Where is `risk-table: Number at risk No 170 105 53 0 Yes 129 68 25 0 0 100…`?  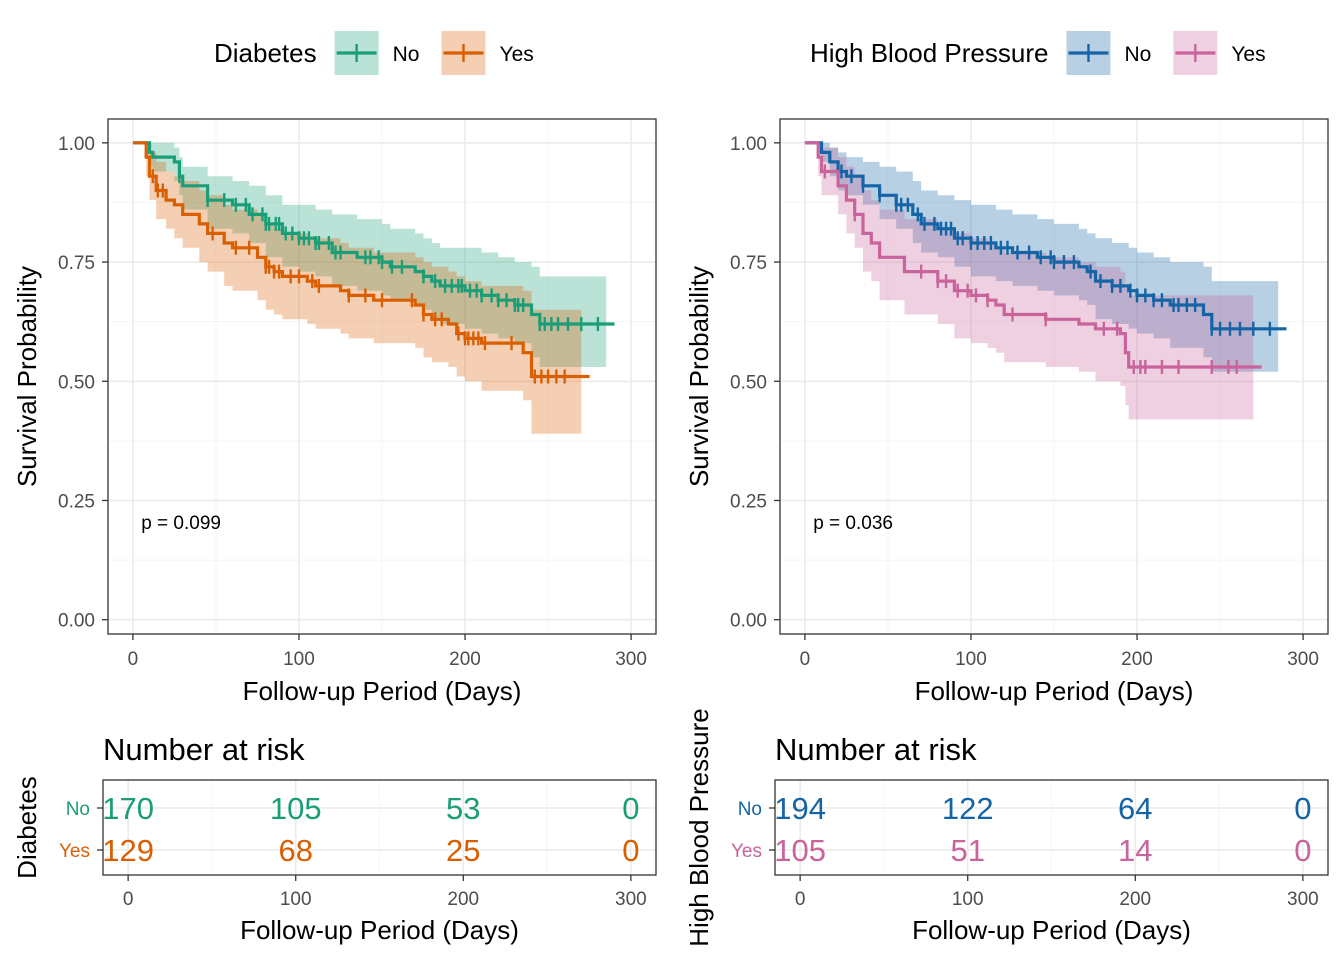
risk-table: Number at risk No 170 105 53 0 Yes 129 68 25 0 0 100… is located at coordinates (334, 838).